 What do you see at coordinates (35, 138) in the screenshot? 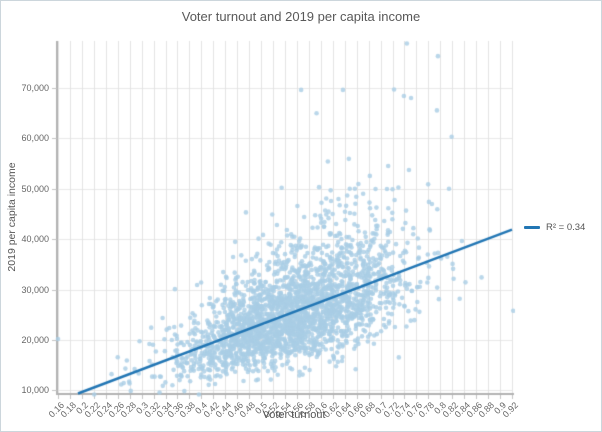
I see `y-tick-label: 60,000` at bounding box center [35, 138].